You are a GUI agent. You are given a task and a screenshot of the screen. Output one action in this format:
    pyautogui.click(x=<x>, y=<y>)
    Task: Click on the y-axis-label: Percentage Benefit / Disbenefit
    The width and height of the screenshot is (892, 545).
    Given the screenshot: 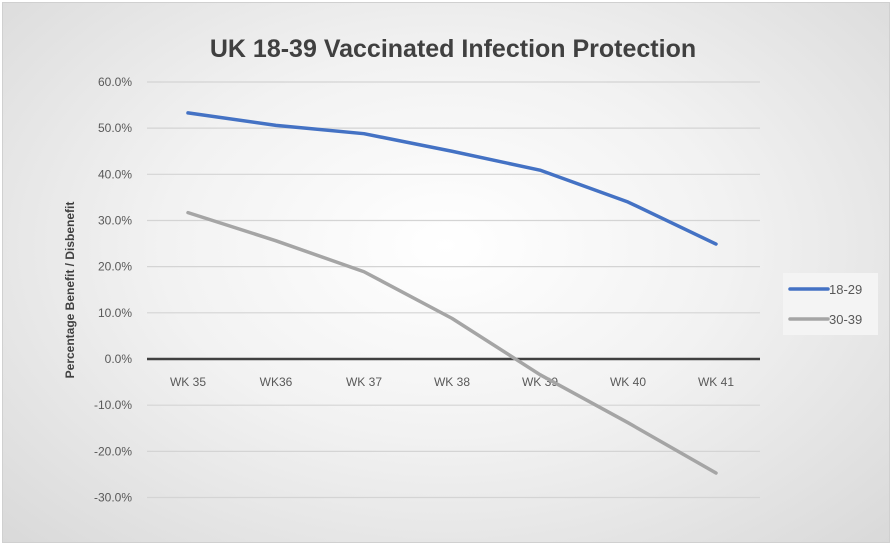 What is the action you would take?
    pyautogui.click(x=70, y=290)
    